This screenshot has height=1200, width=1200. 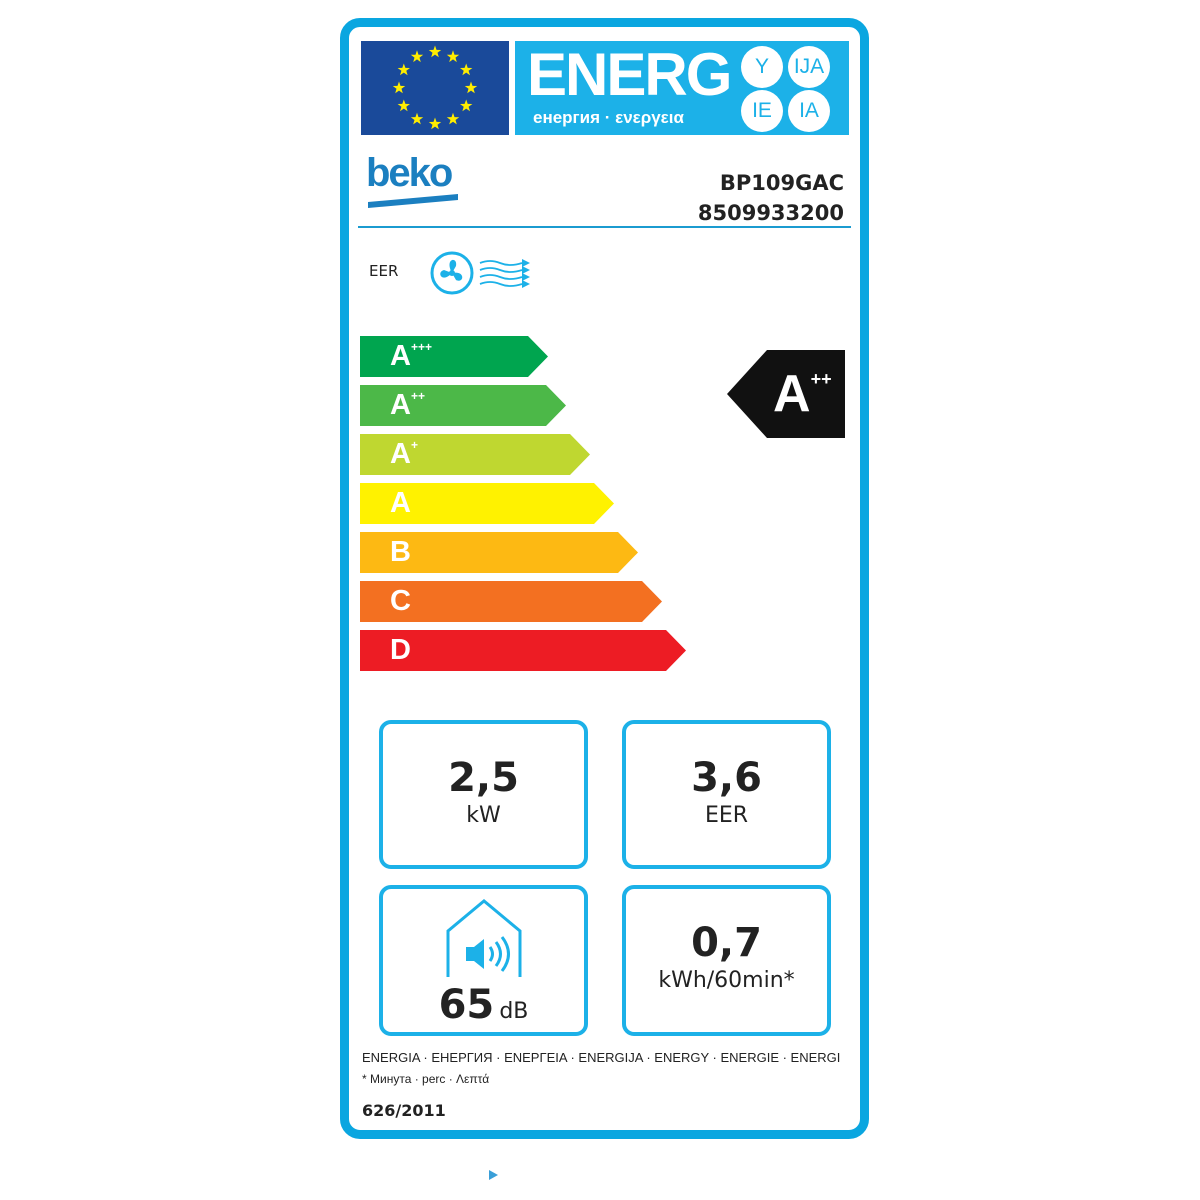 I want to click on scale-bar-c: C, so click(x=511, y=601).